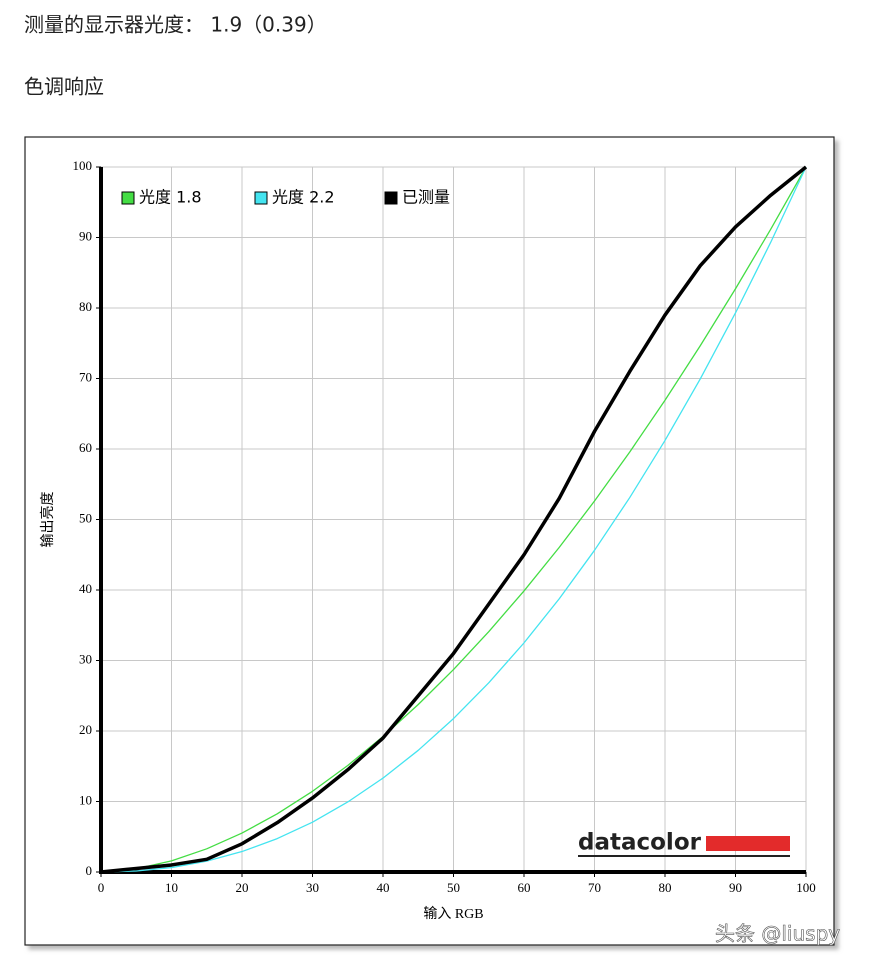  Describe the element at coordinates (426, 197) in the screenshot. I see `legend-label: 已测量` at that location.